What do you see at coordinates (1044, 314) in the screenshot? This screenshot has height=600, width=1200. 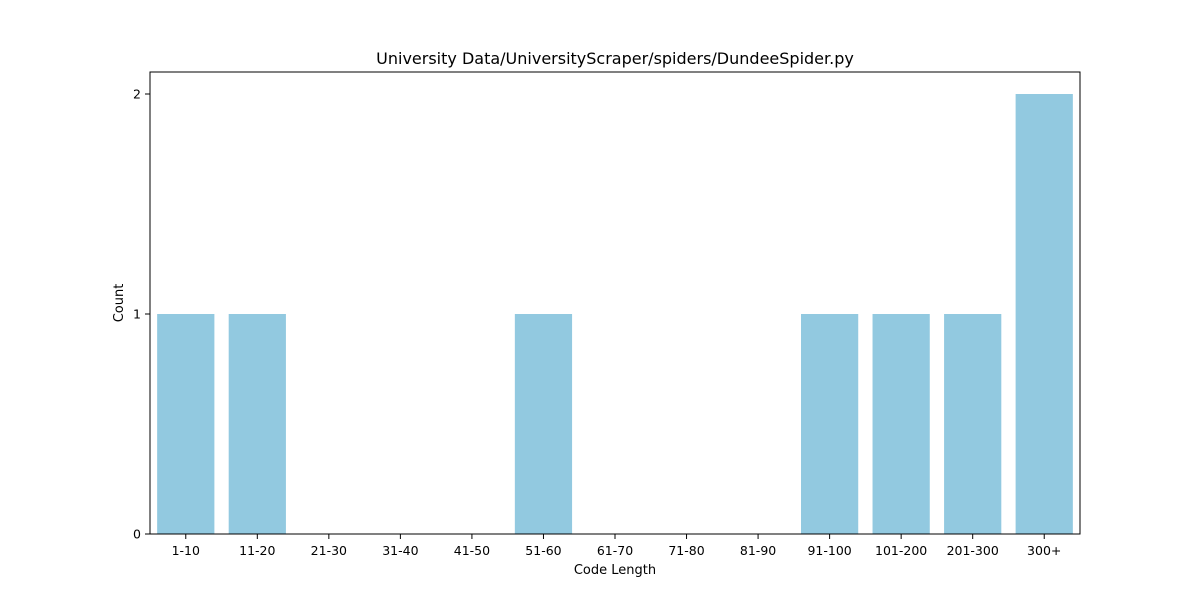 I see `bar-300+` at bounding box center [1044, 314].